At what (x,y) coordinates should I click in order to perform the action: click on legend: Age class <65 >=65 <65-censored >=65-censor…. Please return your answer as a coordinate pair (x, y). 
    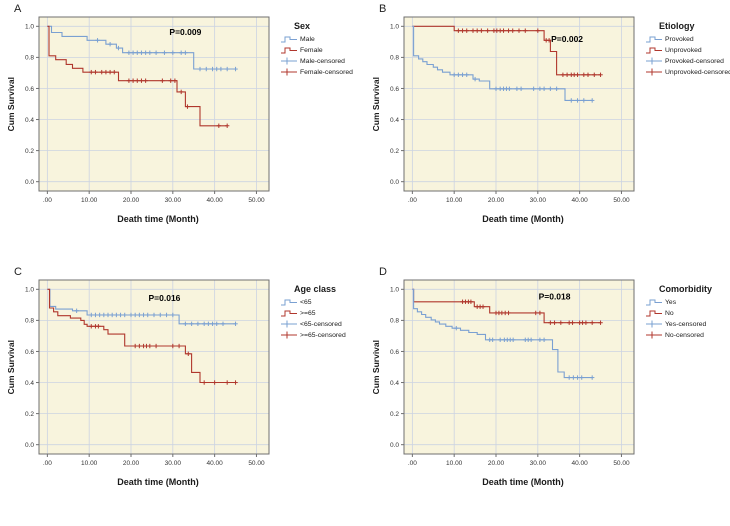
    Looking at the image, I should click on (322, 381).